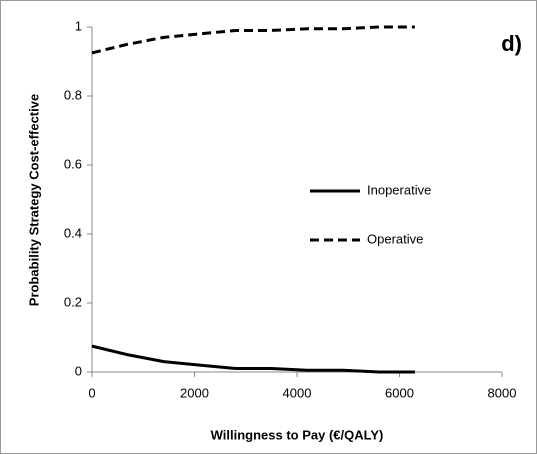 The image size is (537, 454). What do you see at coordinates (91, 392) in the screenshot?
I see `x-tick-label: 0` at bounding box center [91, 392].